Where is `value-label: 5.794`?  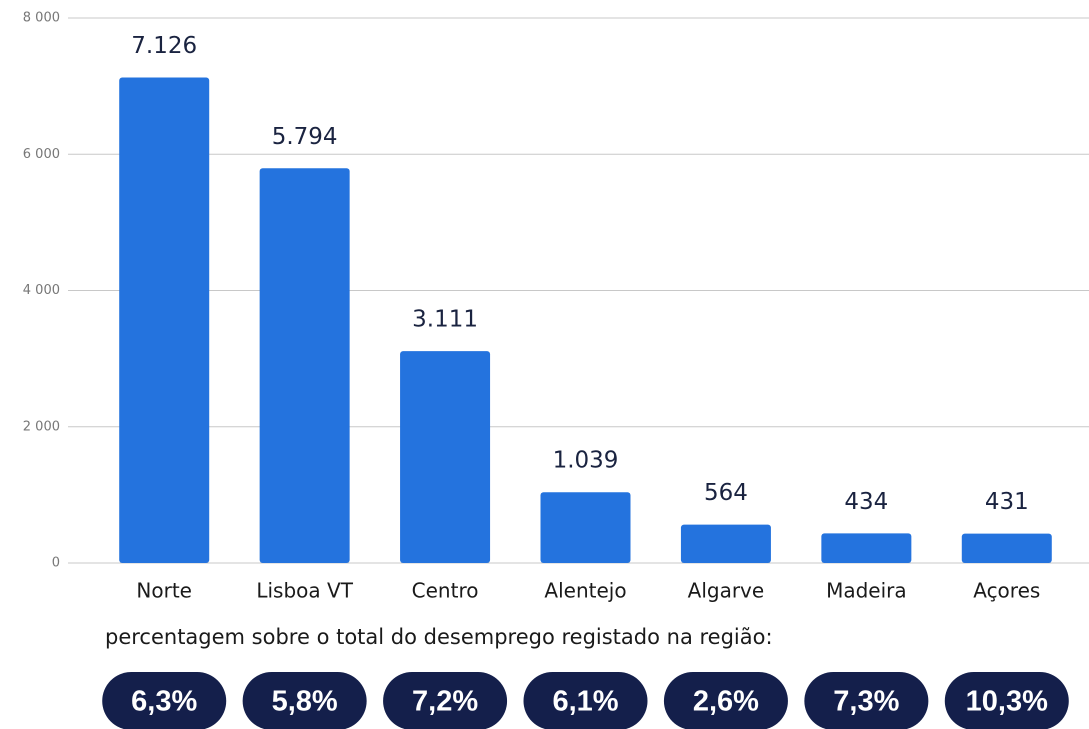
value-label: 5.794 is located at coordinates (305, 137).